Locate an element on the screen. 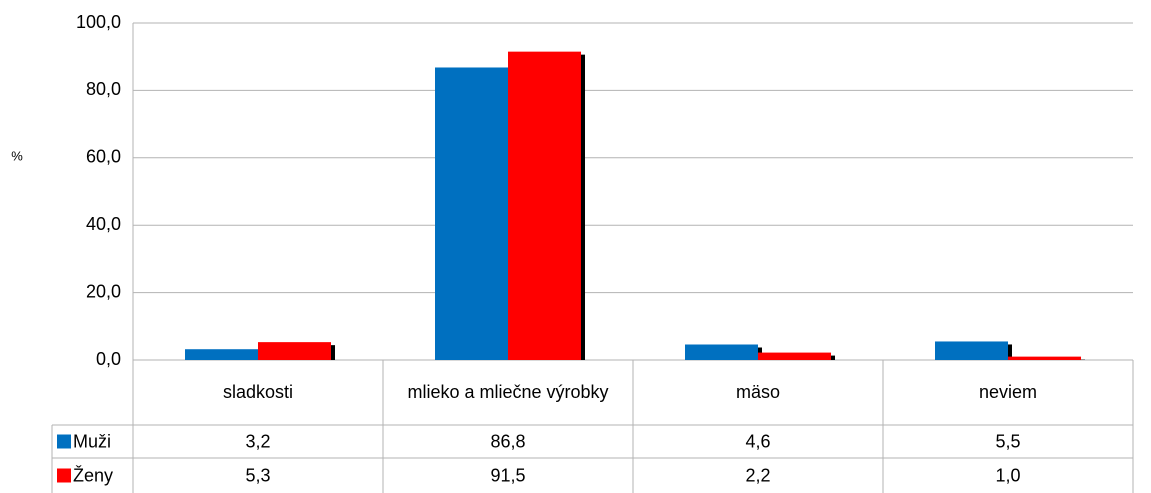  legend-label: Muži is located at coordinates (92, 441).